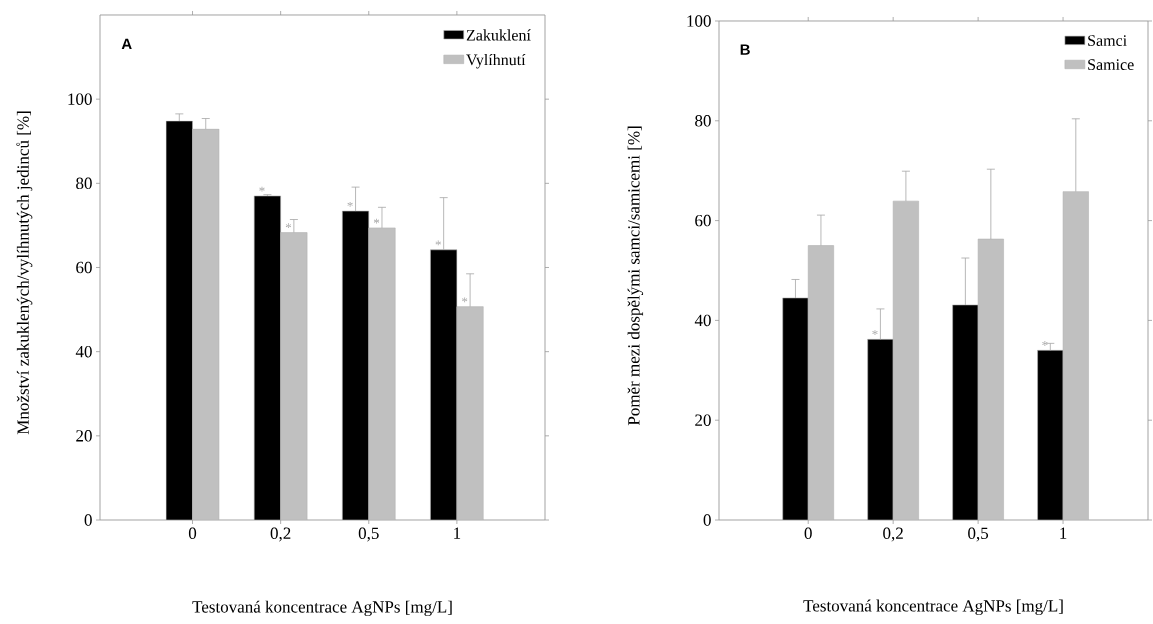  What do you see at coordinates (496, 61) in the screenshot?
I see `legend-label: Vylíhnutí` at bounding box center [496, 61].